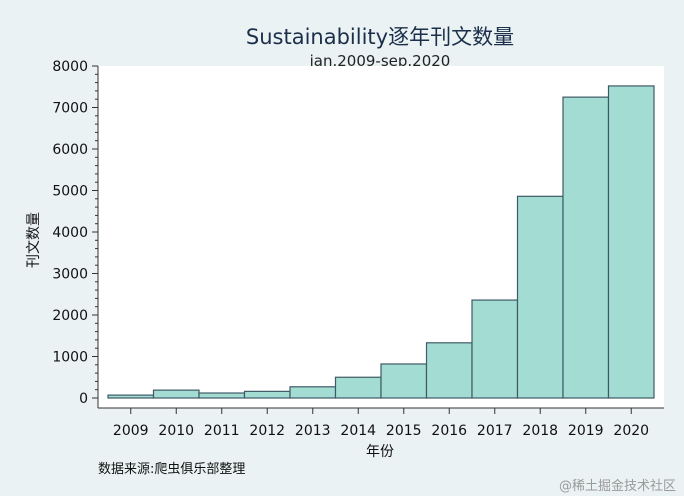 This screenshot has height=496, width=684. Describe the element at coordinates (449, 431) in the screenshot. I see `x-tick-label: 2016` at that location.